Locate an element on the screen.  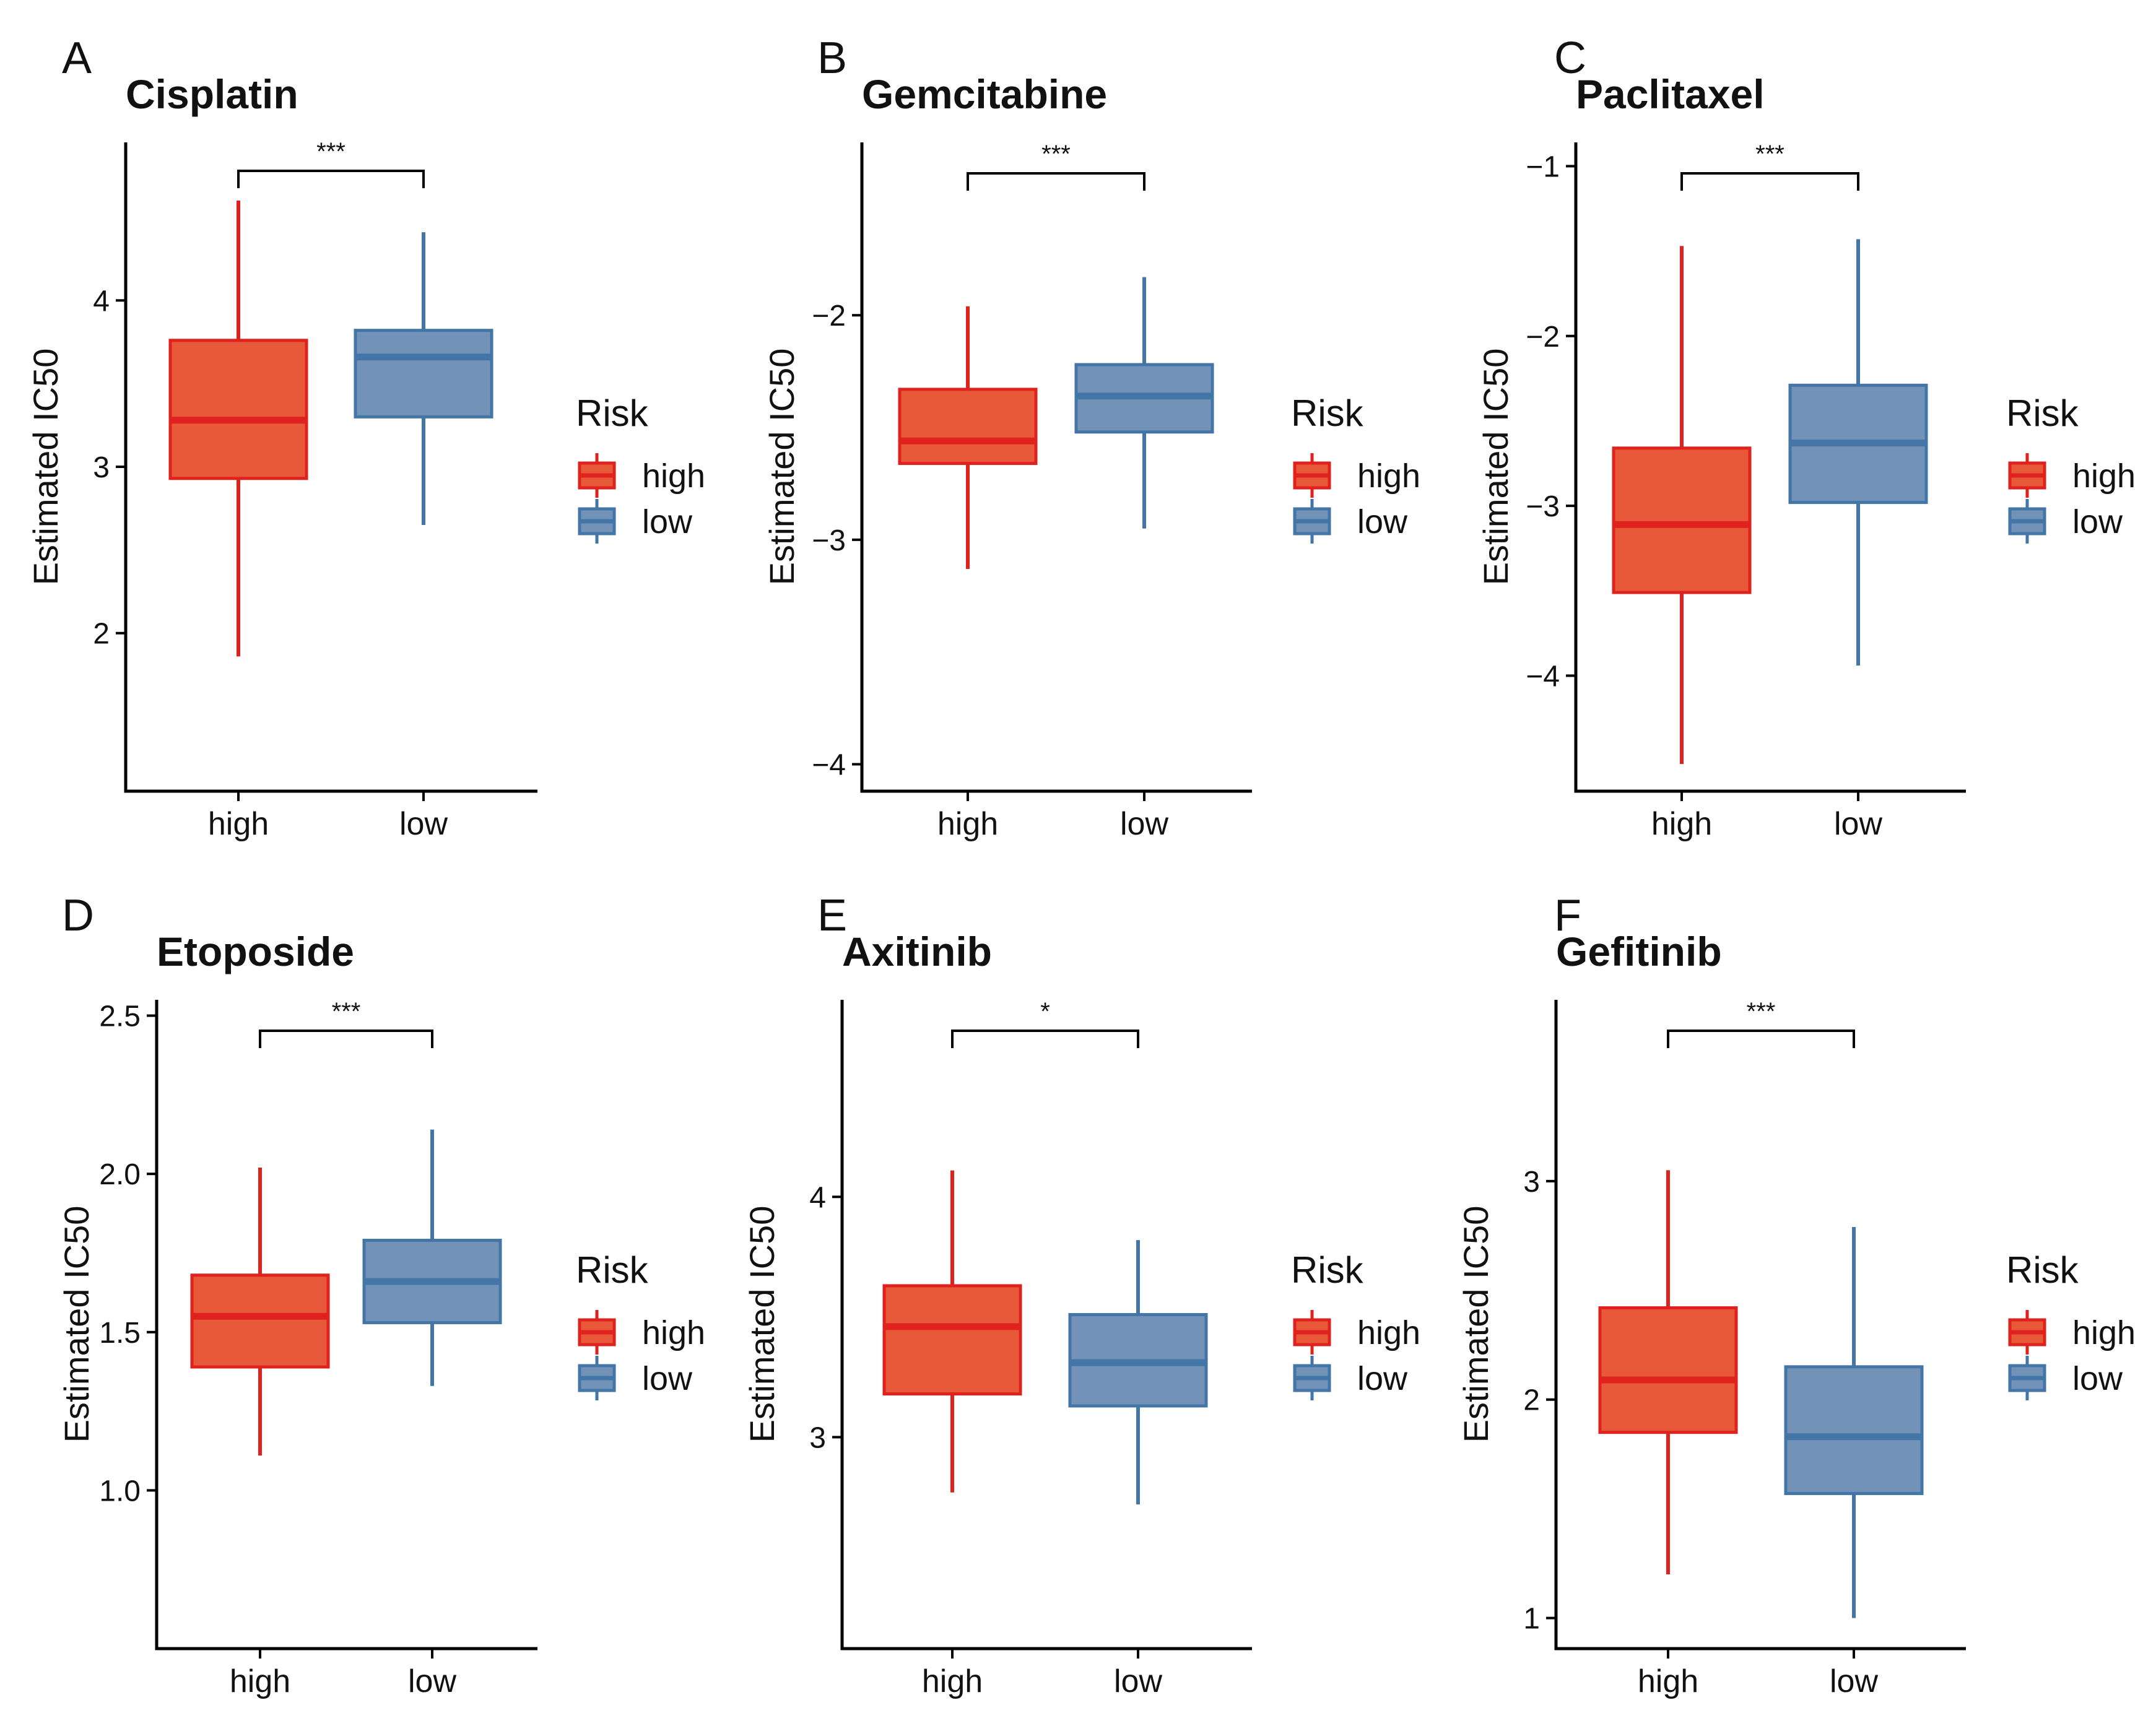
panel-letter: E is located at coordinates (832, 915).